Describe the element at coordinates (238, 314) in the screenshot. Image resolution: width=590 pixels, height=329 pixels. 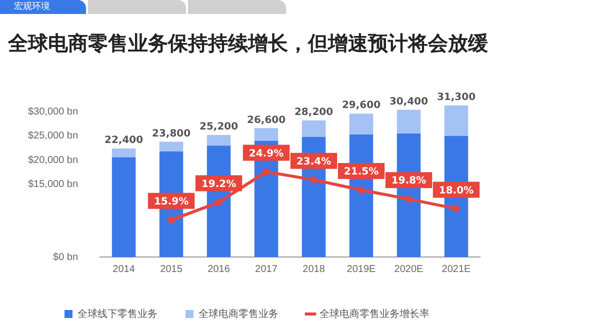
I see `legend-label: 全球电商零售业务` at that location.